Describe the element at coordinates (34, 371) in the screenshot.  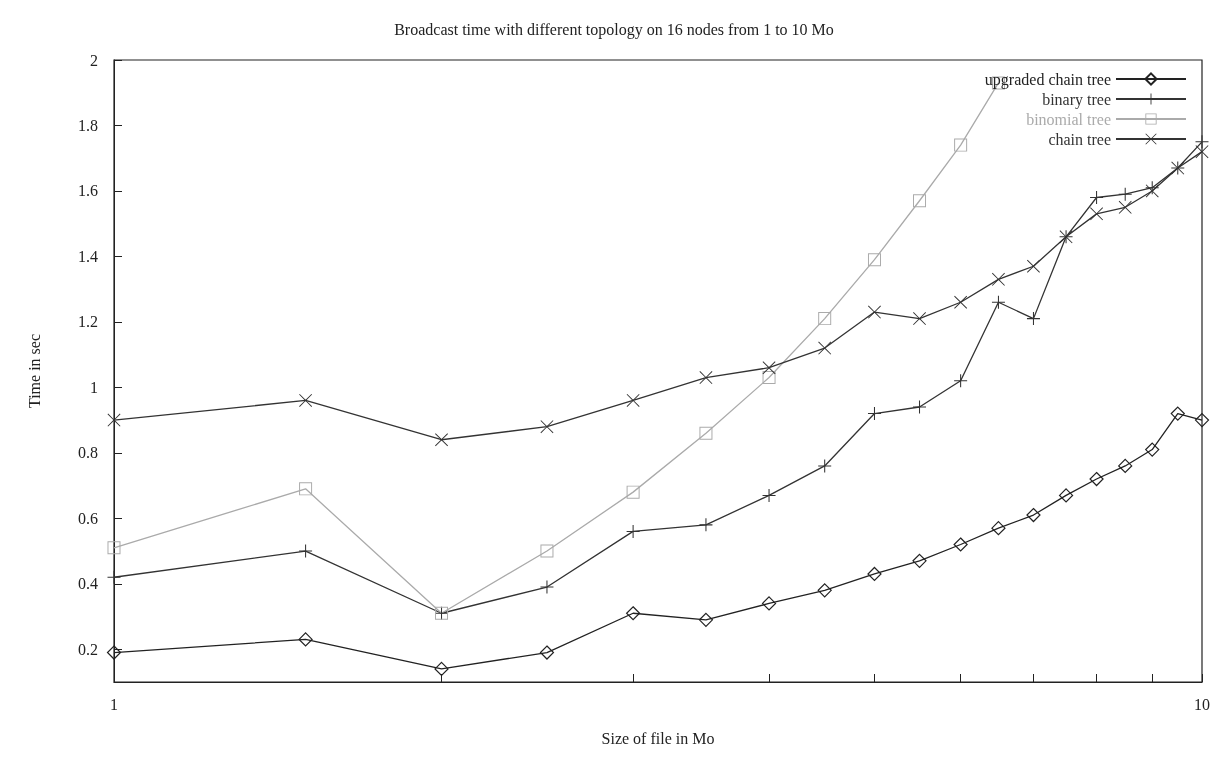
I see `y-axis-title: Time in sec` at that location.